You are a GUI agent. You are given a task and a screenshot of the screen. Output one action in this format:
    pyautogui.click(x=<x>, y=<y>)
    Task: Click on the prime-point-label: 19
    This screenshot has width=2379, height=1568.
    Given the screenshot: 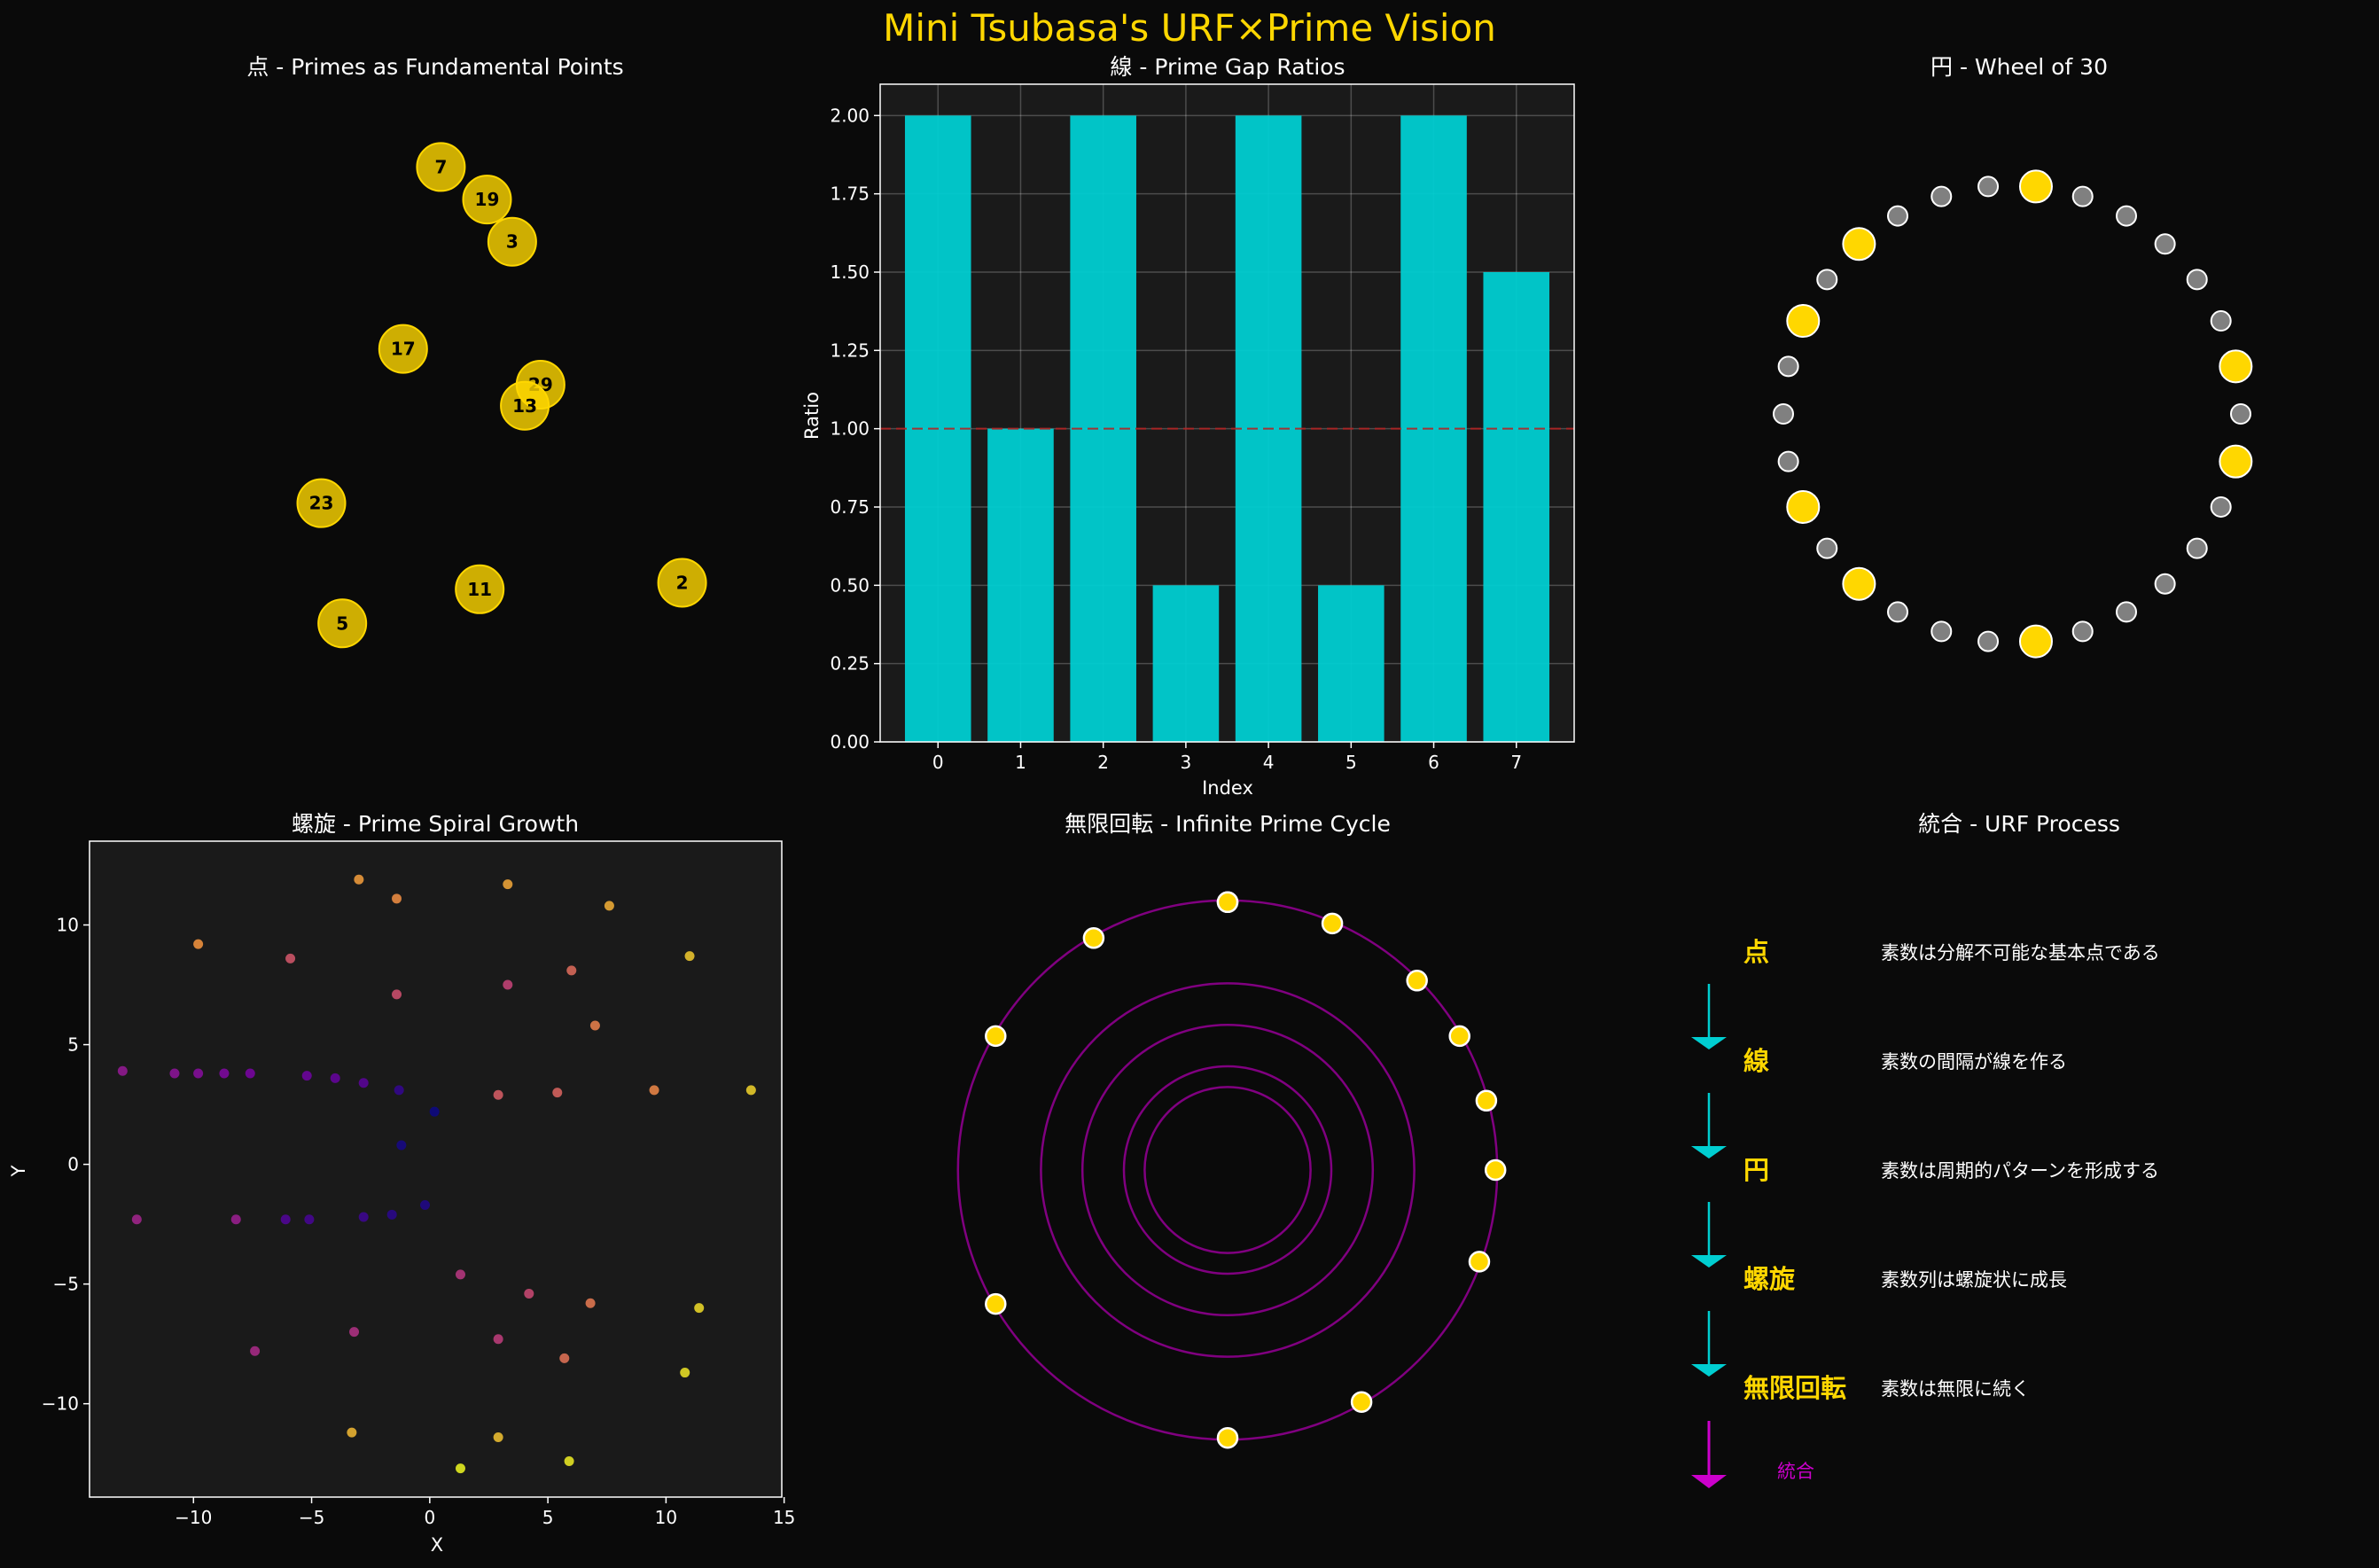 What is the action you would take?
    pyautogui.click(x=487, y=199)
    